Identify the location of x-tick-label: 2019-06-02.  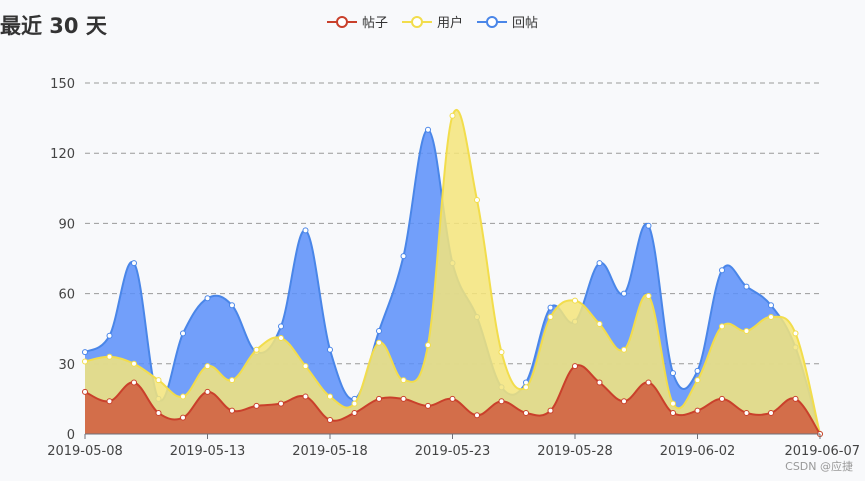
(698, 451).